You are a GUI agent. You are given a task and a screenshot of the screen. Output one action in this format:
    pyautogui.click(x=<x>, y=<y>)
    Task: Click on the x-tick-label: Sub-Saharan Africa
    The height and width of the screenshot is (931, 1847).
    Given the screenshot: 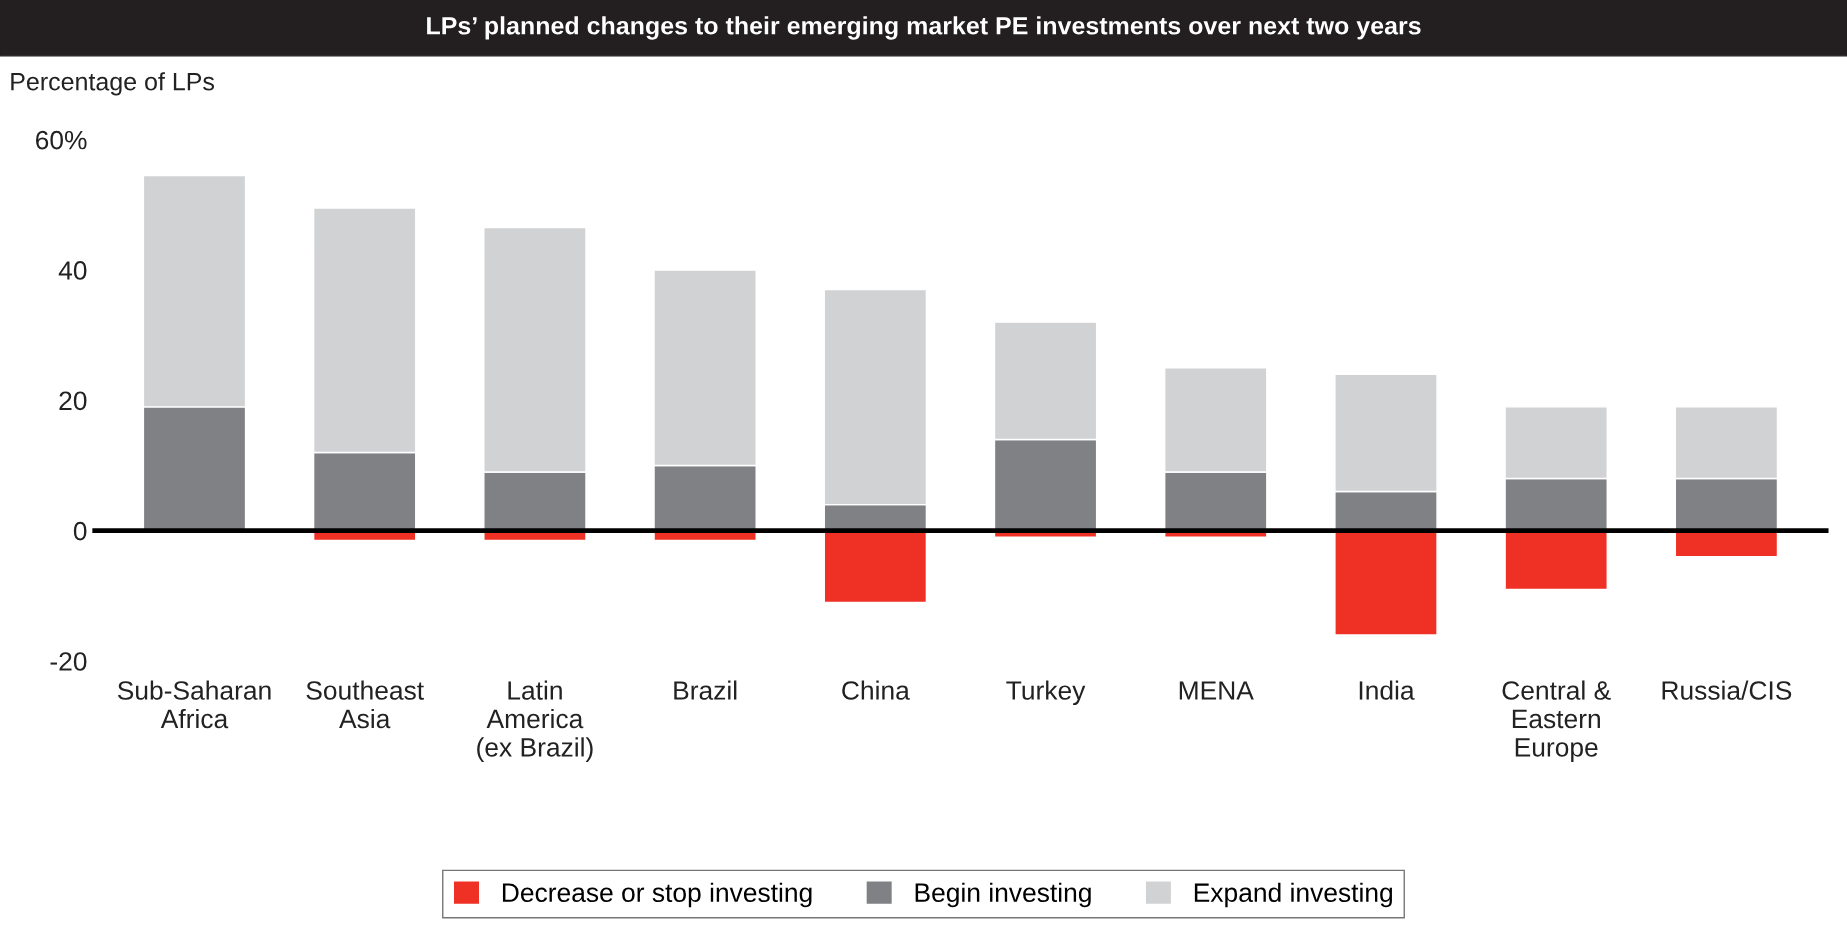 What is the action you would take?
    pyautogui.click(x=194, y=704)
    